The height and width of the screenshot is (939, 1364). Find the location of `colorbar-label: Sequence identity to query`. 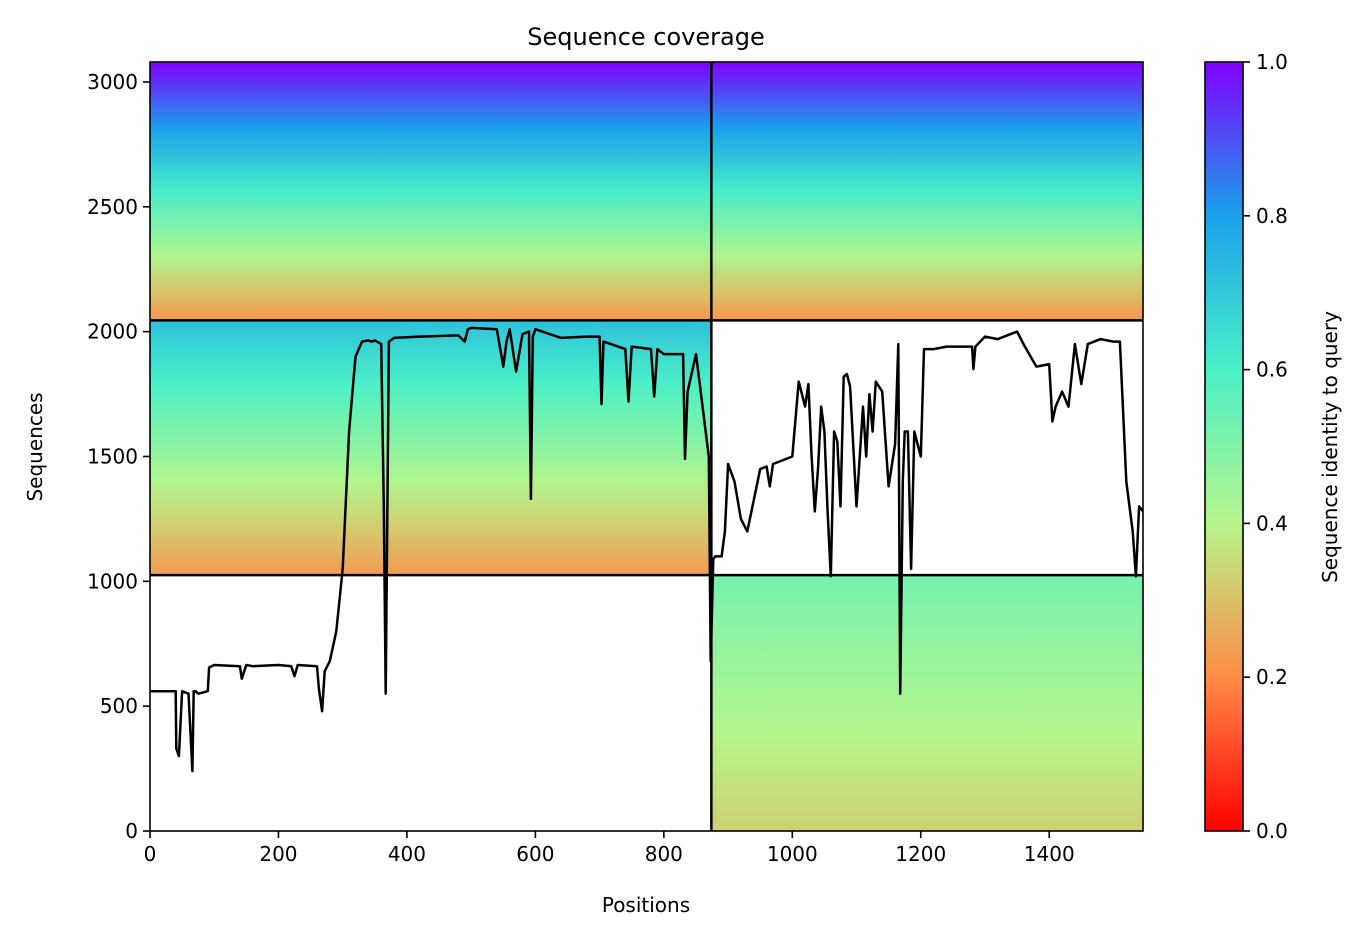

colorbar-label: Sequence identity to query is located at coordinates (1330, 447).